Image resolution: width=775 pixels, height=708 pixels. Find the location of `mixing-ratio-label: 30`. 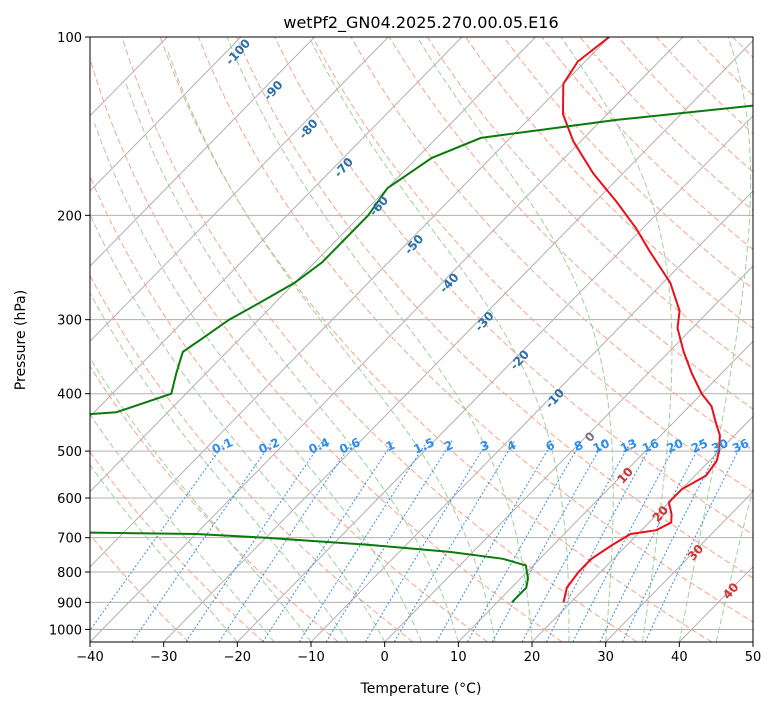

mixing-ratio-label: 30 is located at coordinates (719, 446).